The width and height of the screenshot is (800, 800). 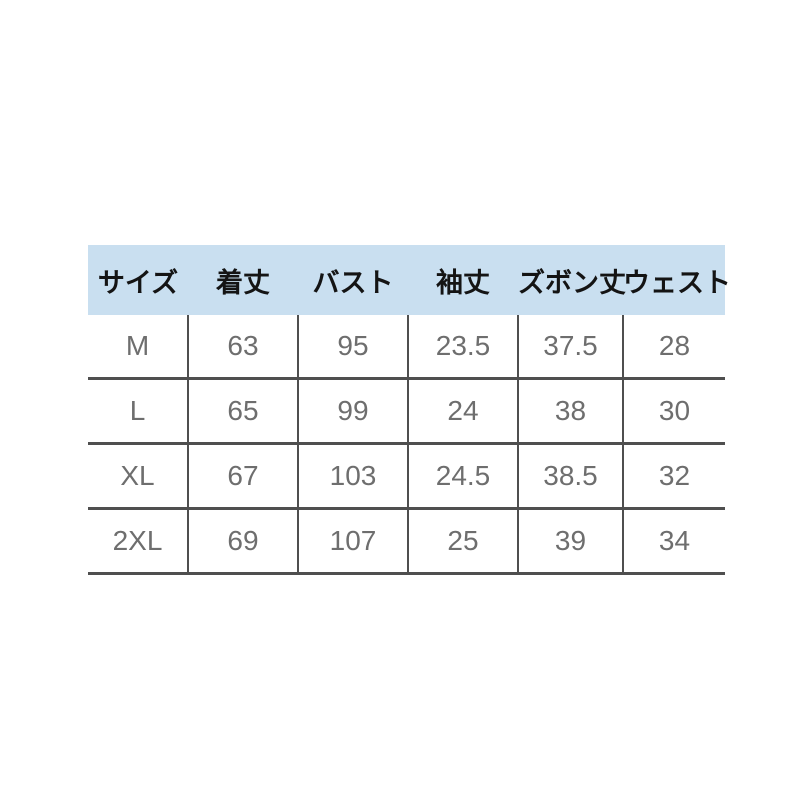 What do you see at coordinates (463, 541) in the screenshot?
I see `value-cell: 25` at bounding box center [463, 541].